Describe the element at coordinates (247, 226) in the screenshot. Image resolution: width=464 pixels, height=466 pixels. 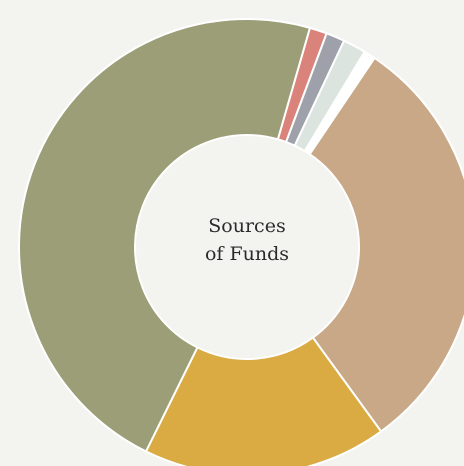
I see `center-title-line-1: Sources` at that location.